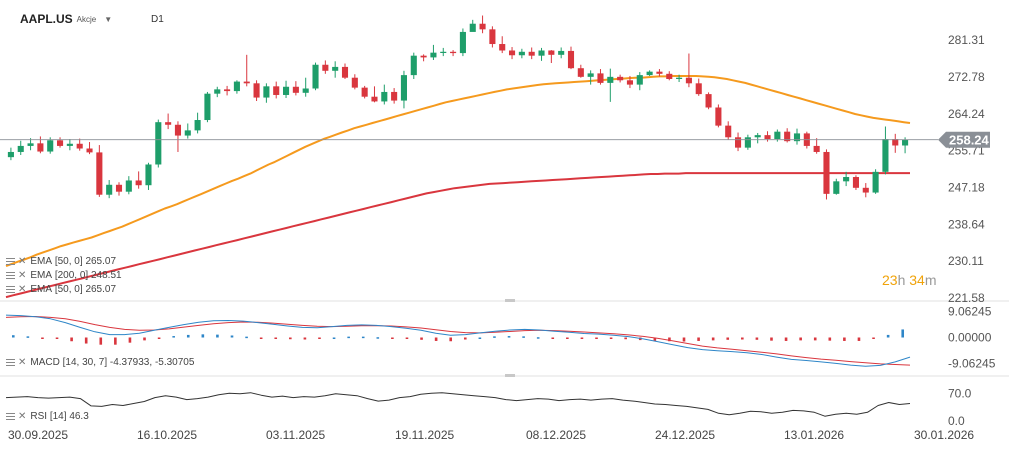 The image size is (1009, 450). I want to click on ema-legend-3: ✕ EMA [50, 0] 265.07, so click(61, 289).